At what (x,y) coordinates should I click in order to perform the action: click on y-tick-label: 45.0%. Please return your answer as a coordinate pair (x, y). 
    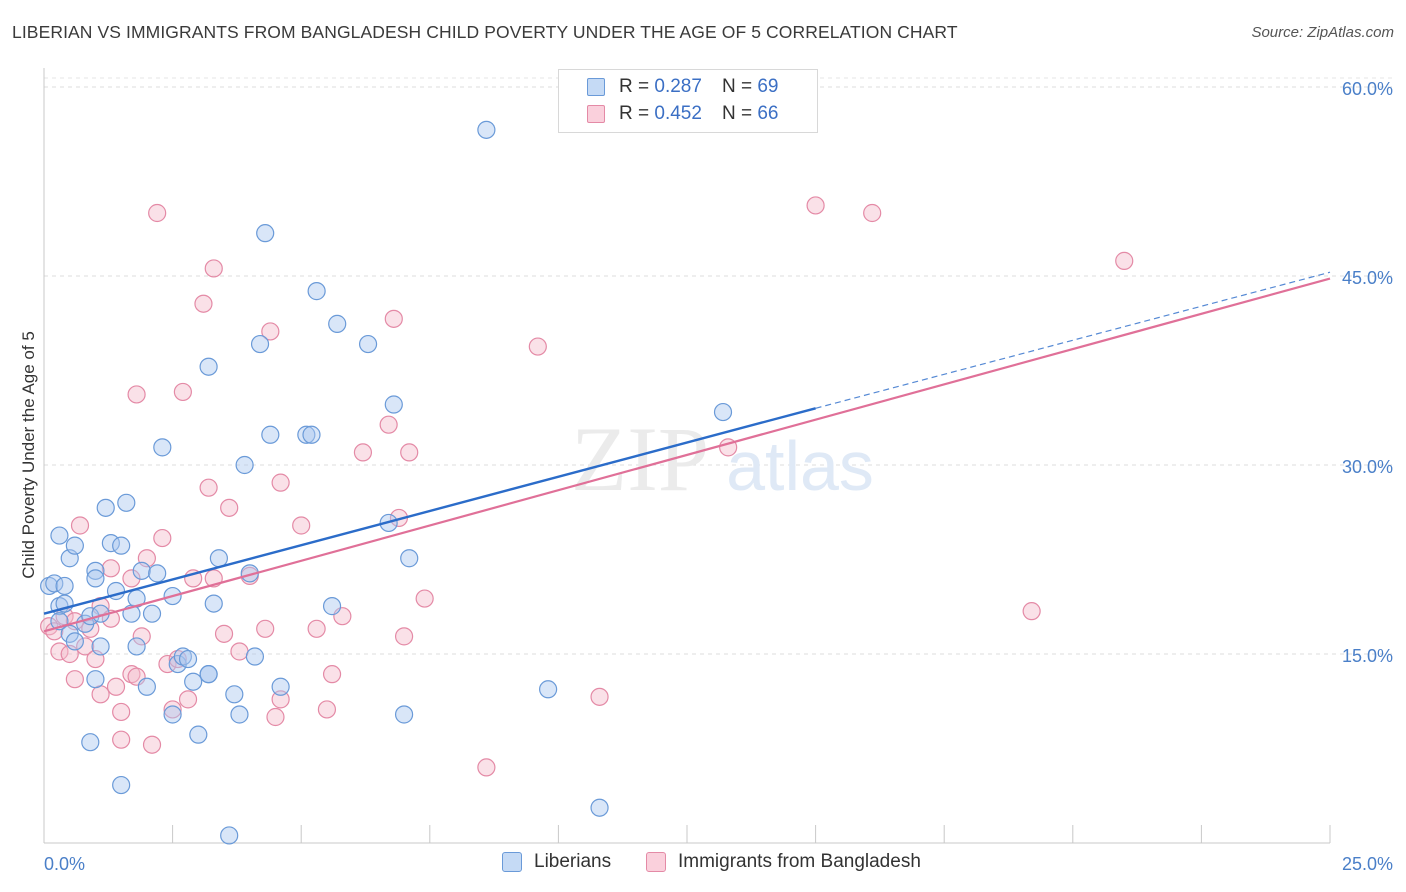
    Looking at the image, I should click on (1367, 278).